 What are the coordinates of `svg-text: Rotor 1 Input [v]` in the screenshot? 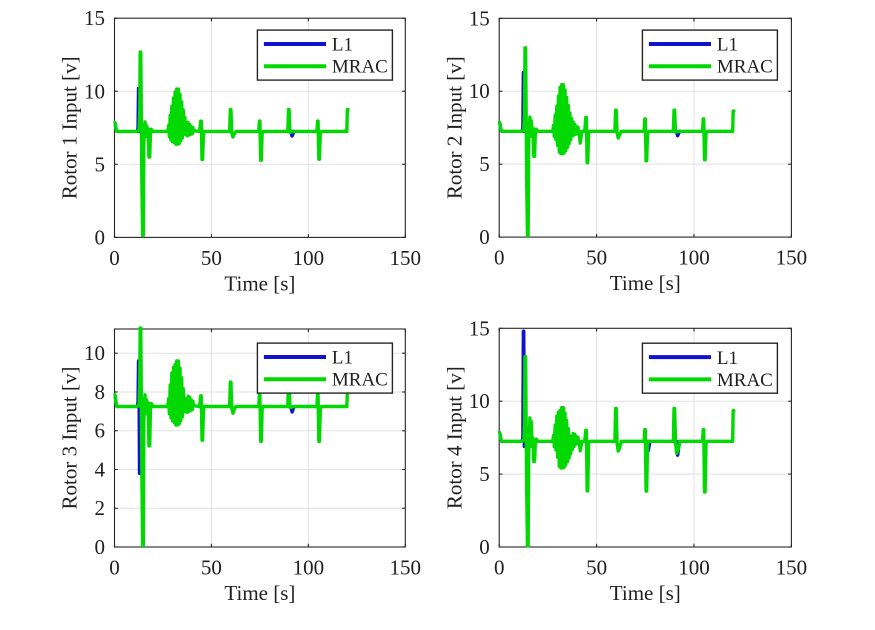 It's located at (70, 127).